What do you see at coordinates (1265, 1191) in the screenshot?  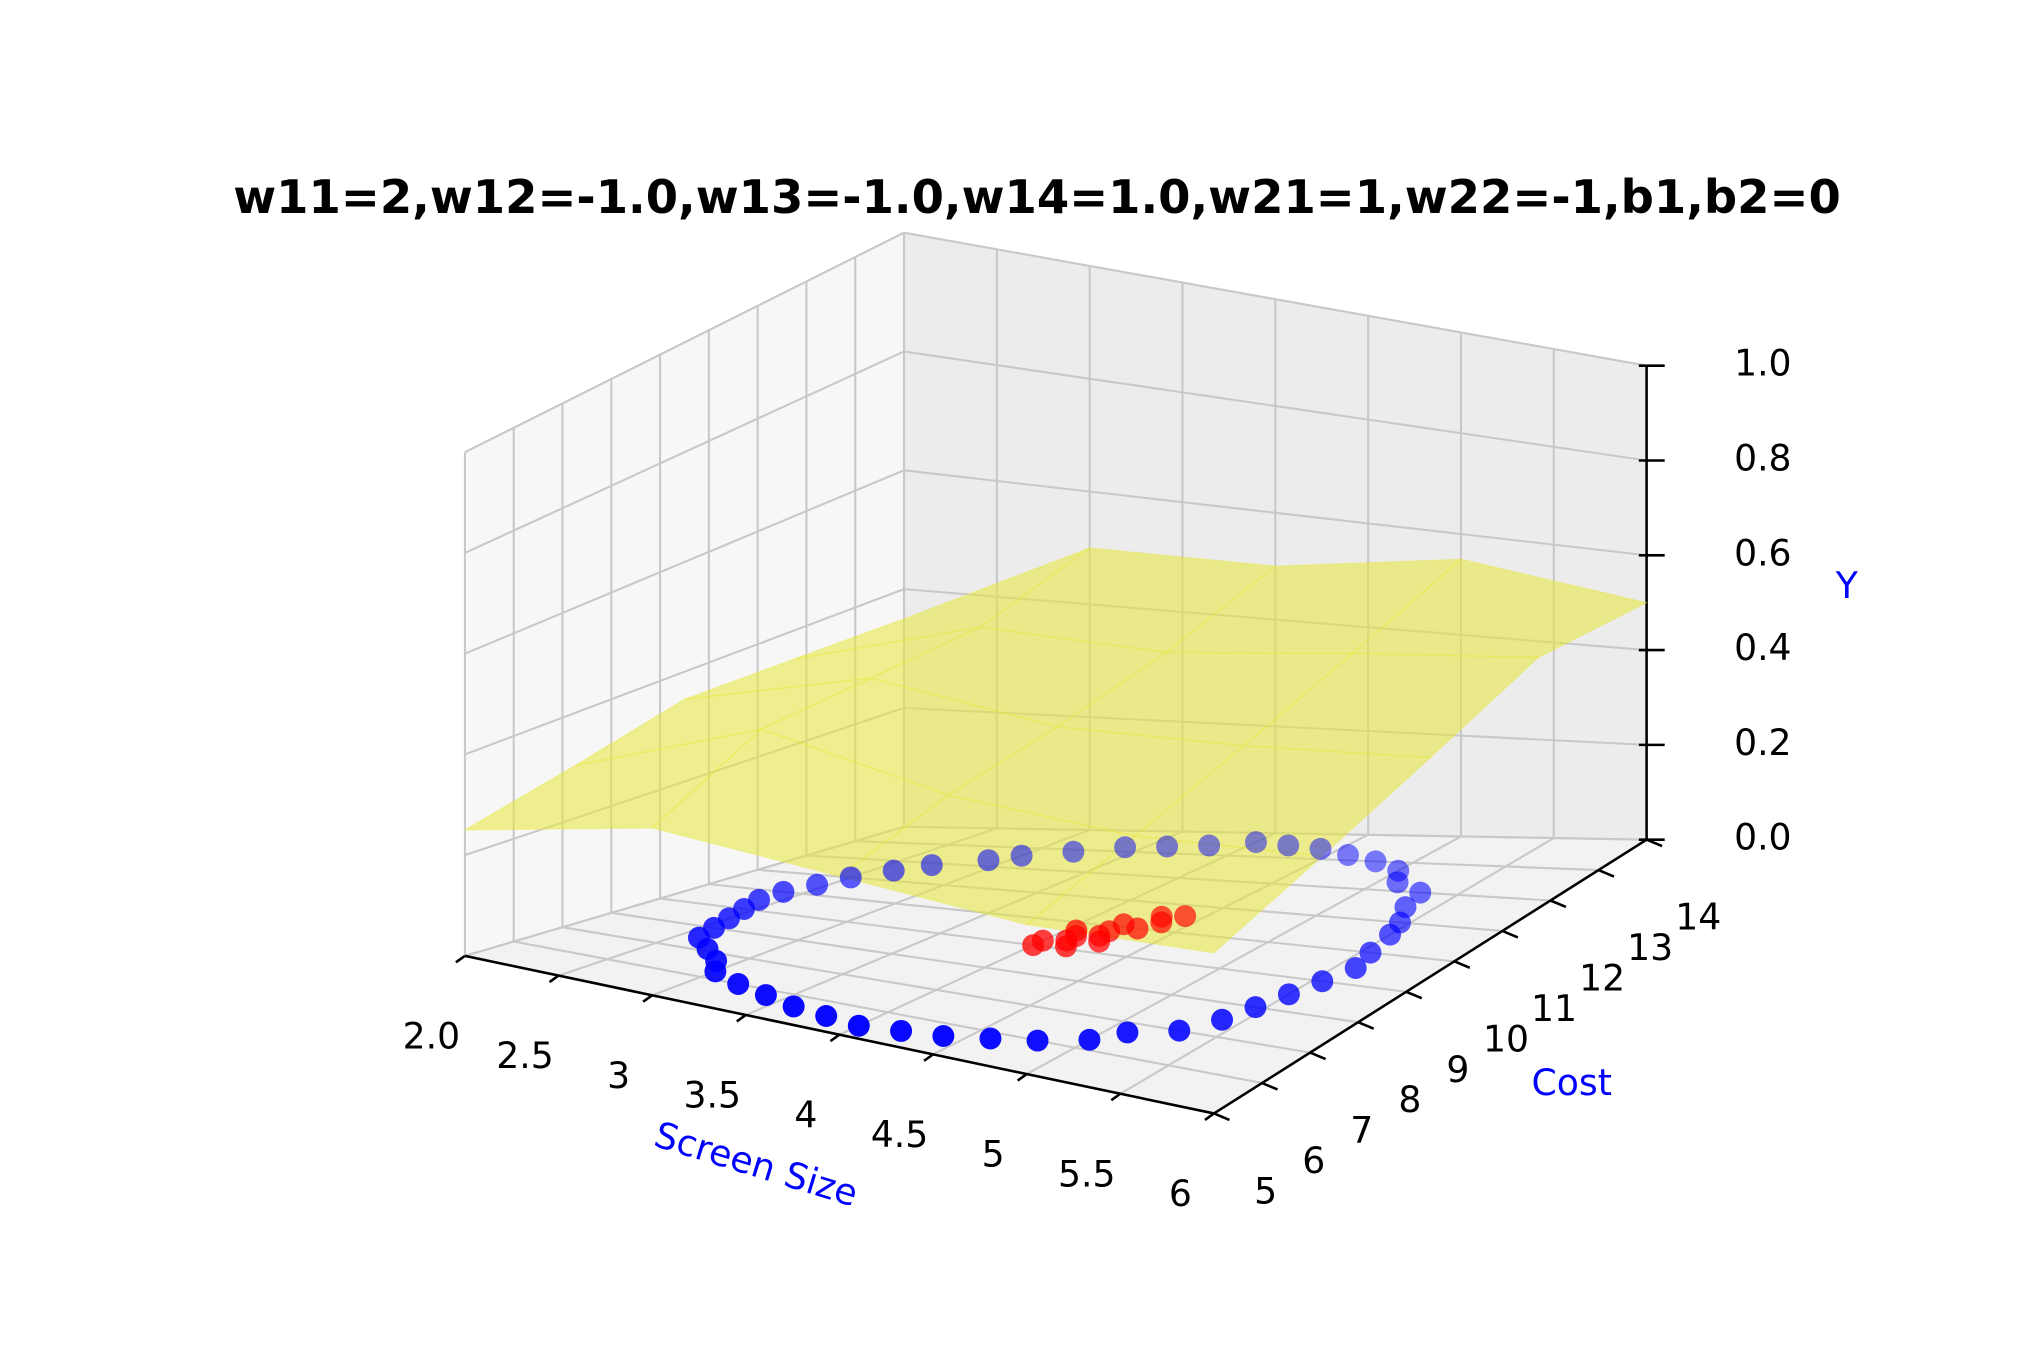 I see `y-tick-label: 5` at bounding box center [1265, 1191].